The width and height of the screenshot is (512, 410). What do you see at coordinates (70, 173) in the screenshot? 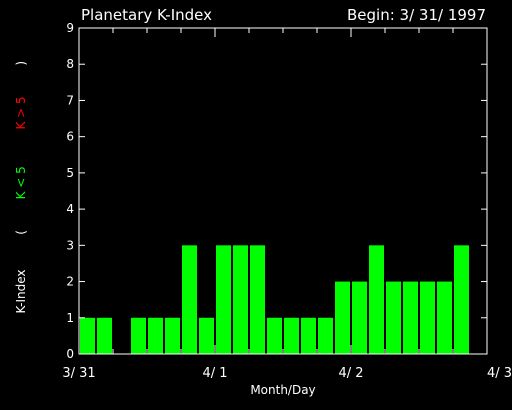
I see `y-tick-label: 5` at bounding box center [70, 173].